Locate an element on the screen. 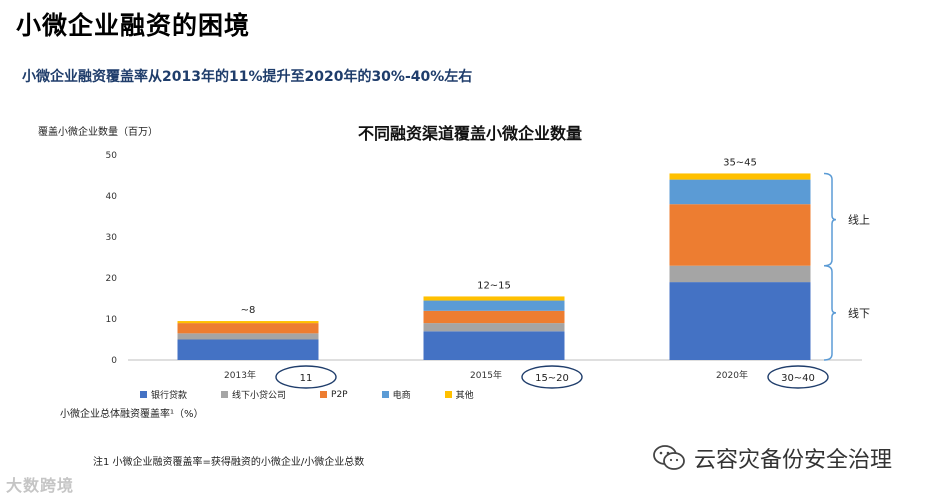 The height and width of the screenshot is (501, 934). legend-item: P2P is located at coordinates (334, 394).